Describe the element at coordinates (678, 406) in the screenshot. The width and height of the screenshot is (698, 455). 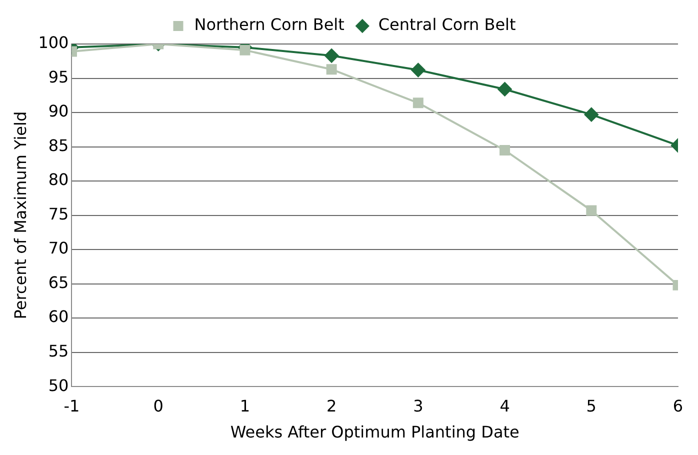
I see `x-tick-label: 6` at that location.